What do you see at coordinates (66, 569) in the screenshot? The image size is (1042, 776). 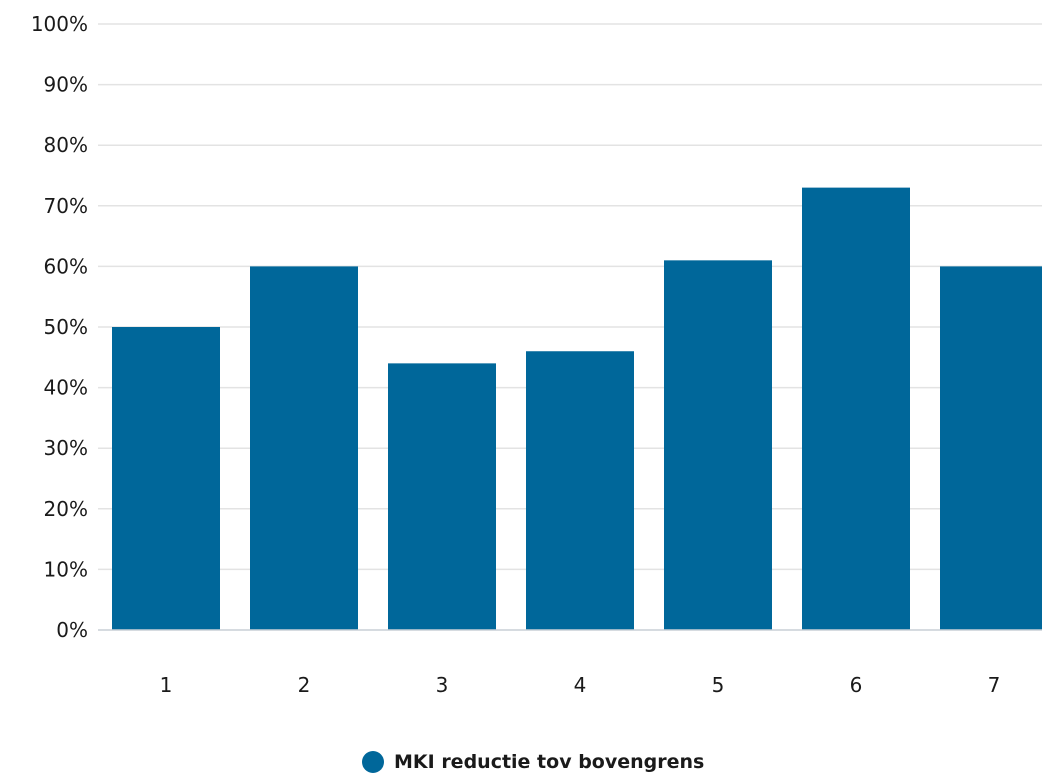 I see `y-tick-label: 10%` at bounding box center [66, 569].